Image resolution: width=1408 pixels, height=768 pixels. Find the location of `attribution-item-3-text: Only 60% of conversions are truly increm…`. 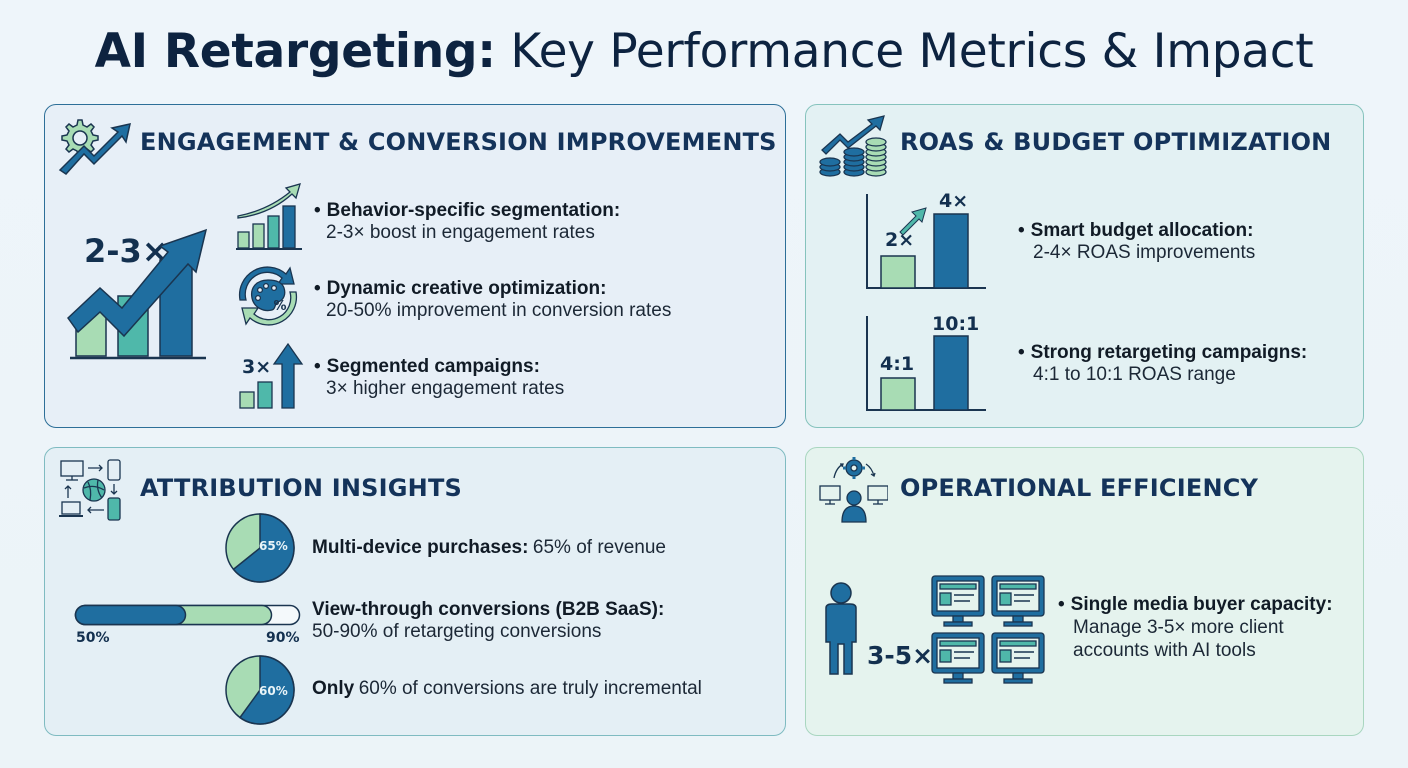

attribution-item-3-text: Only 60% of conversions are truly increm… is located at coordinates (507, 688).